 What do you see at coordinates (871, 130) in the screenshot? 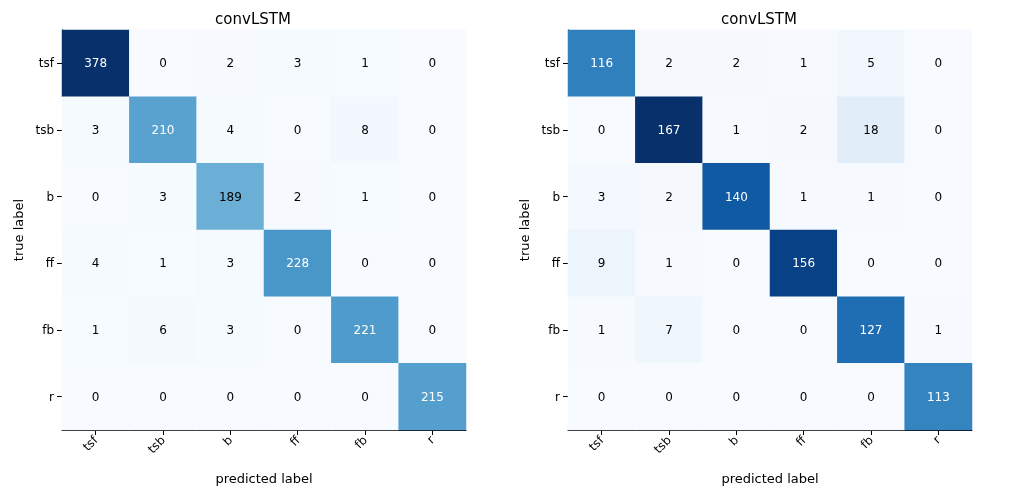
I see `data-label: 18` at bounding box center [871, 130].